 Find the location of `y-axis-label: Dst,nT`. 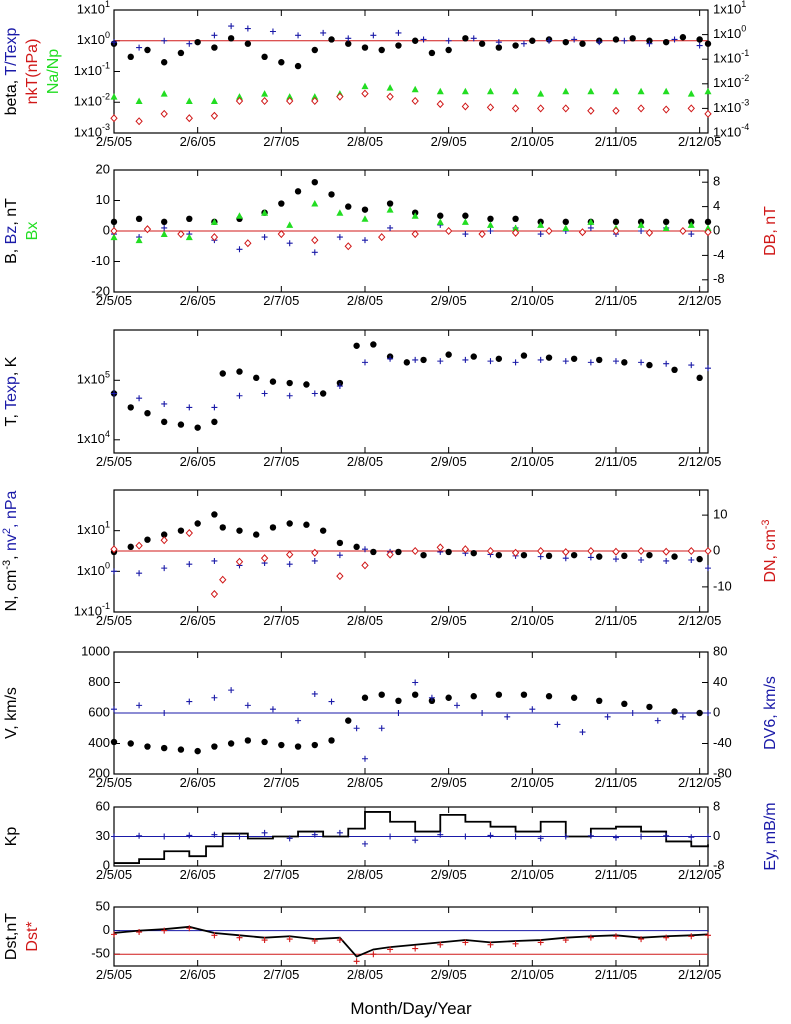

y-axis-label: Dst,nT is located at coordinates (11, 936).